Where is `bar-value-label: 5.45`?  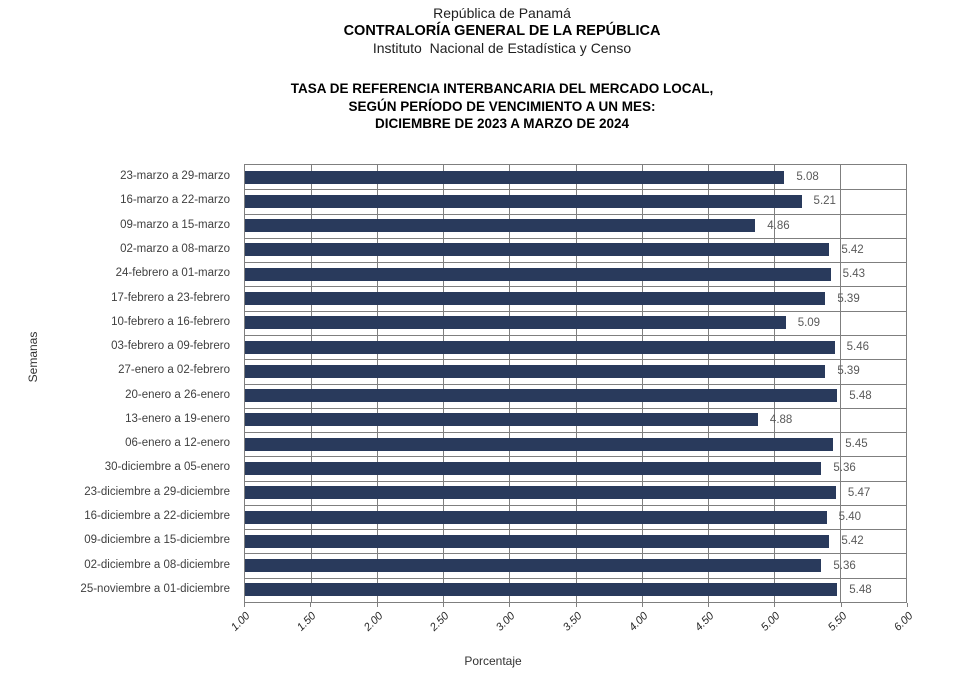 bar-value-label: 5.45 is located at coordinates (856, 444).